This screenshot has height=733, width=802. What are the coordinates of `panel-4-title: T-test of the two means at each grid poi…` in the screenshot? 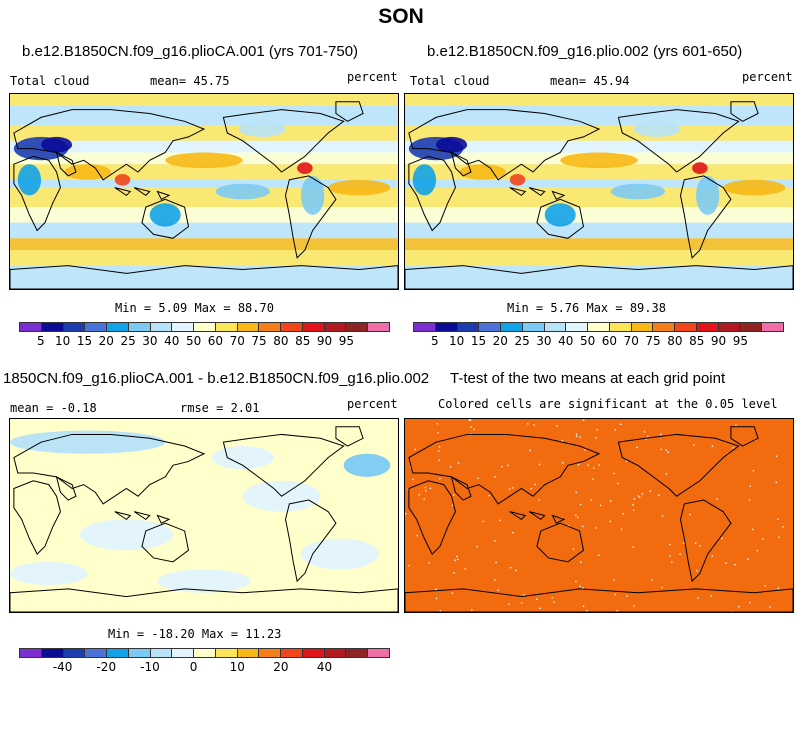 It's located at (588, 378).